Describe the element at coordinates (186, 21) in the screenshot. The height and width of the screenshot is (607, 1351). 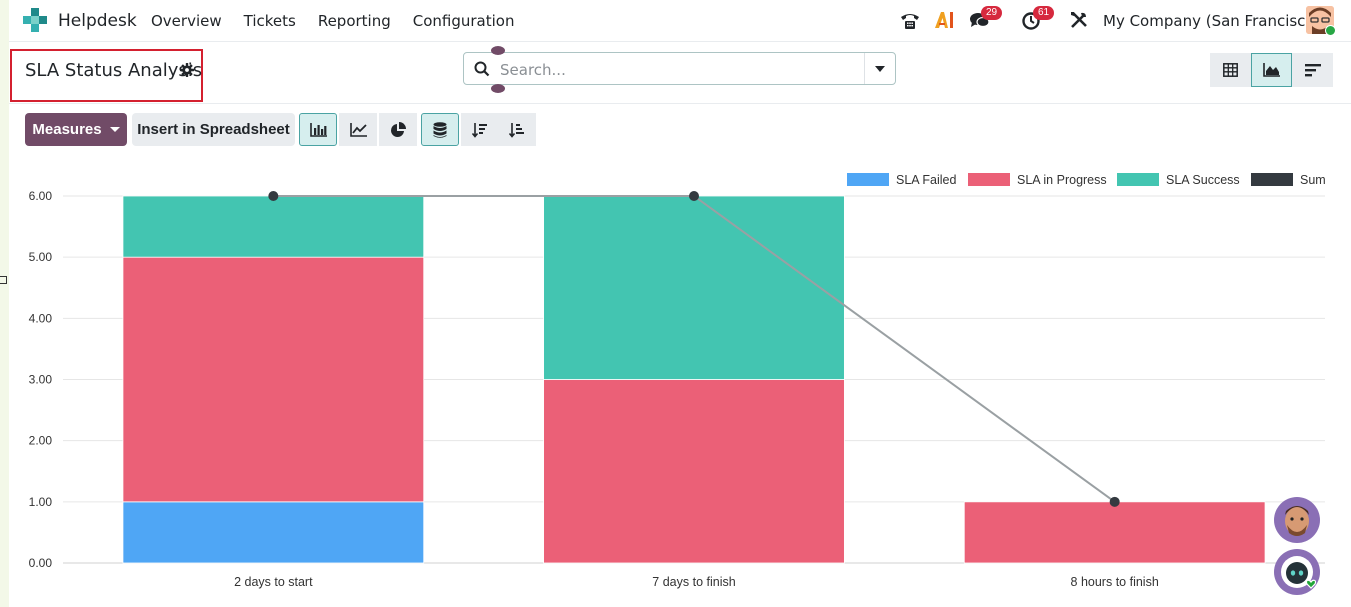
I see `menu-overview: Overview` at that location.